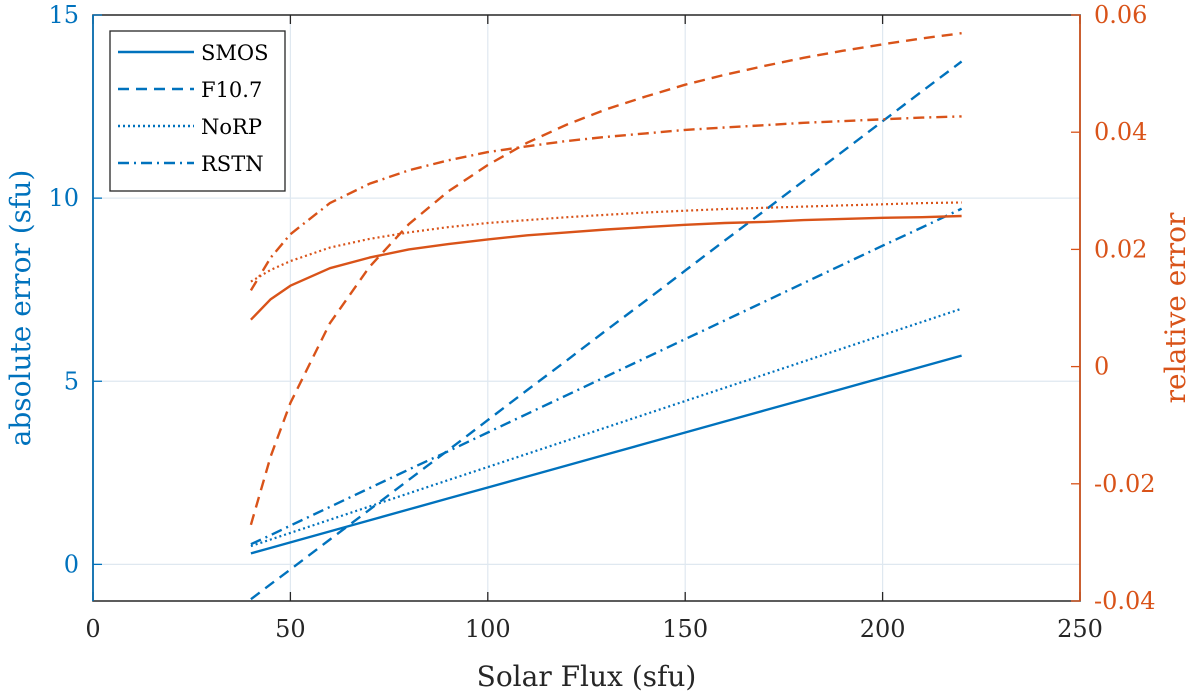 The width and height of the screenshot is (1200, 696). I want to click on x-tick-label: 100, so click(488, 629).